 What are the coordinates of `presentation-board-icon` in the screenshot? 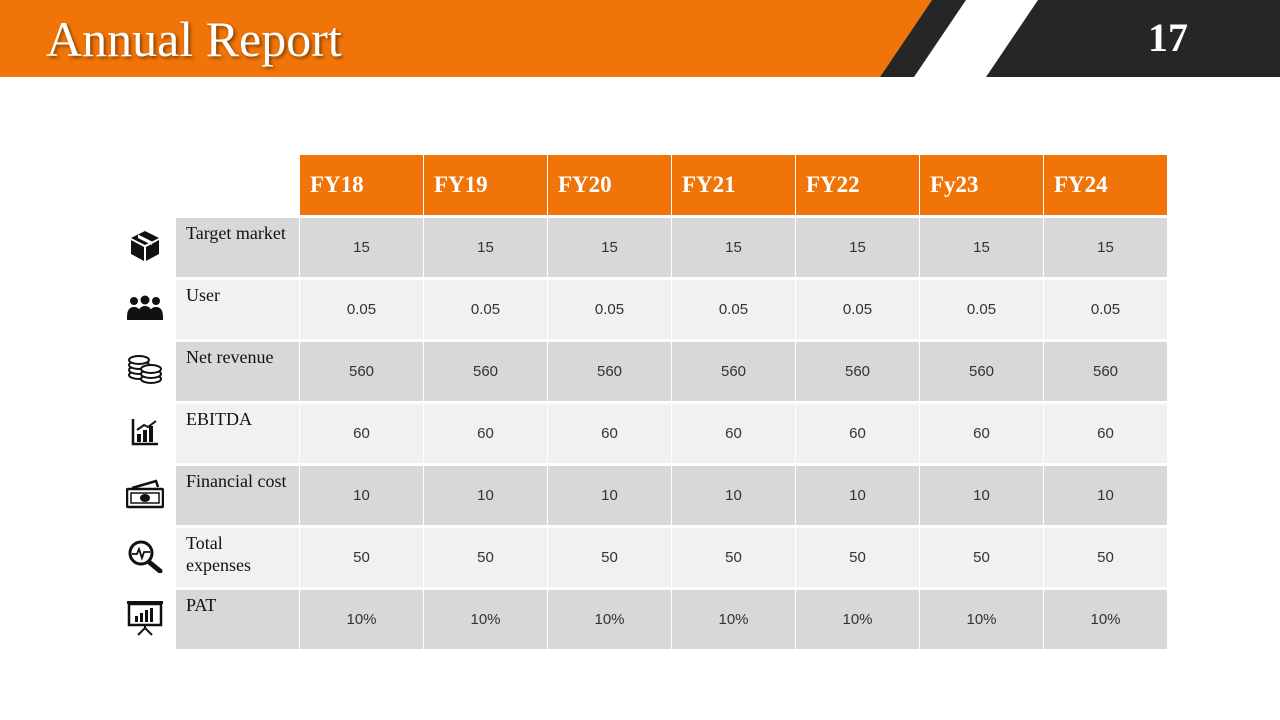 It's located at (145, 618).